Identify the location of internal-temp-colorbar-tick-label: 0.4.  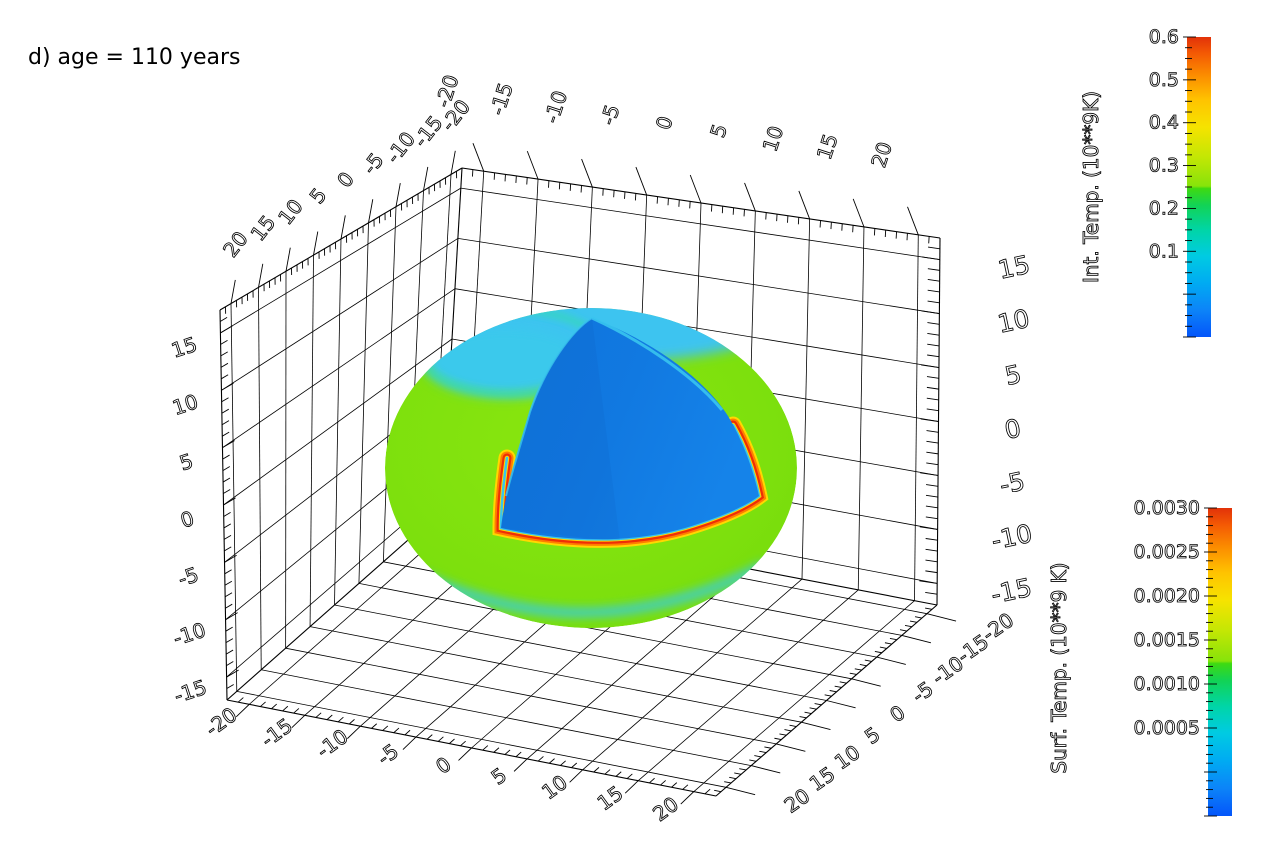
(1164, 123).